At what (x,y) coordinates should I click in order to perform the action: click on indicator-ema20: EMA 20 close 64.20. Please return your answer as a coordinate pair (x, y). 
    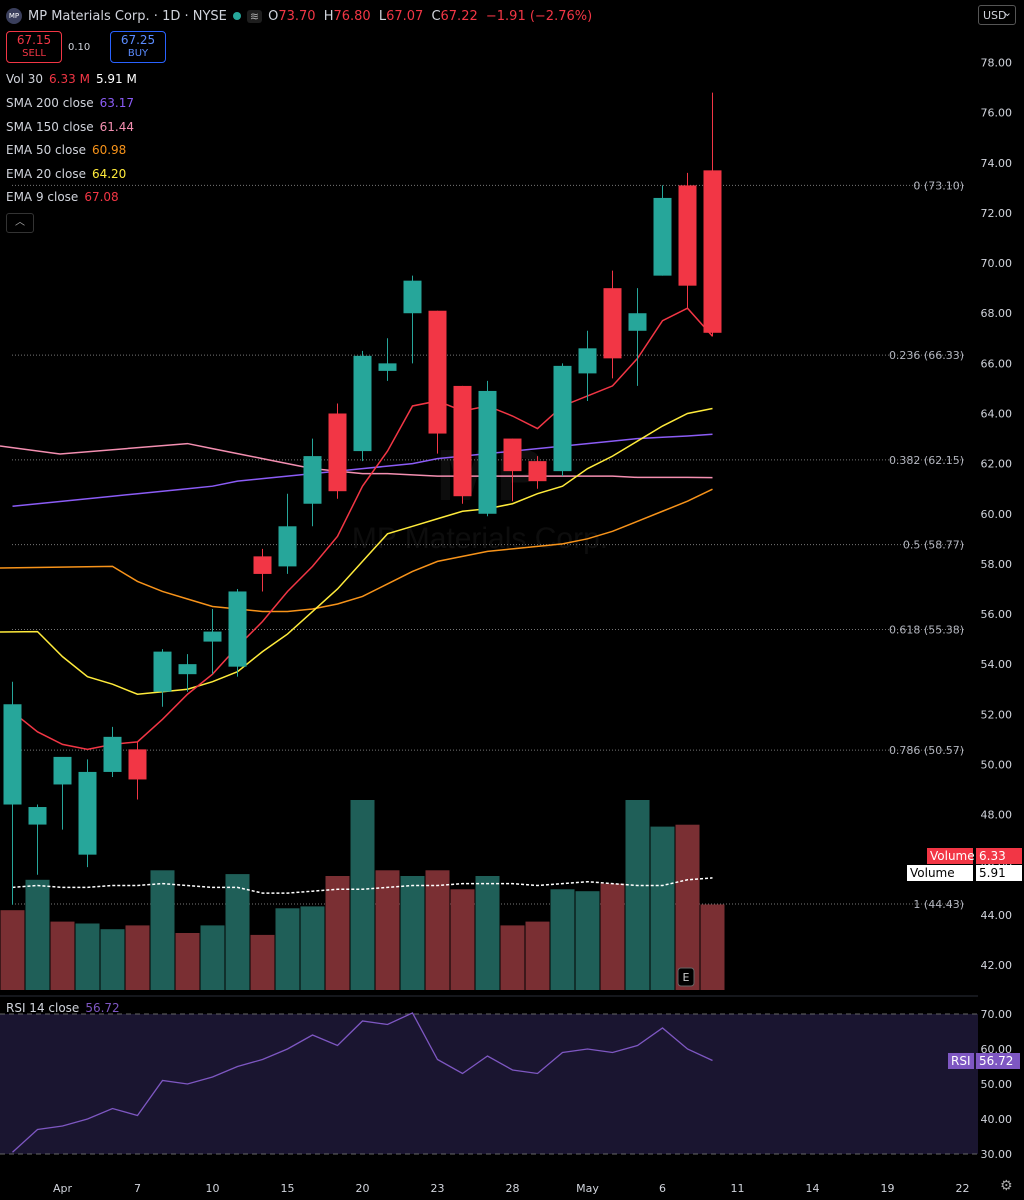
    Looking at the image, I should click on (66, 174).